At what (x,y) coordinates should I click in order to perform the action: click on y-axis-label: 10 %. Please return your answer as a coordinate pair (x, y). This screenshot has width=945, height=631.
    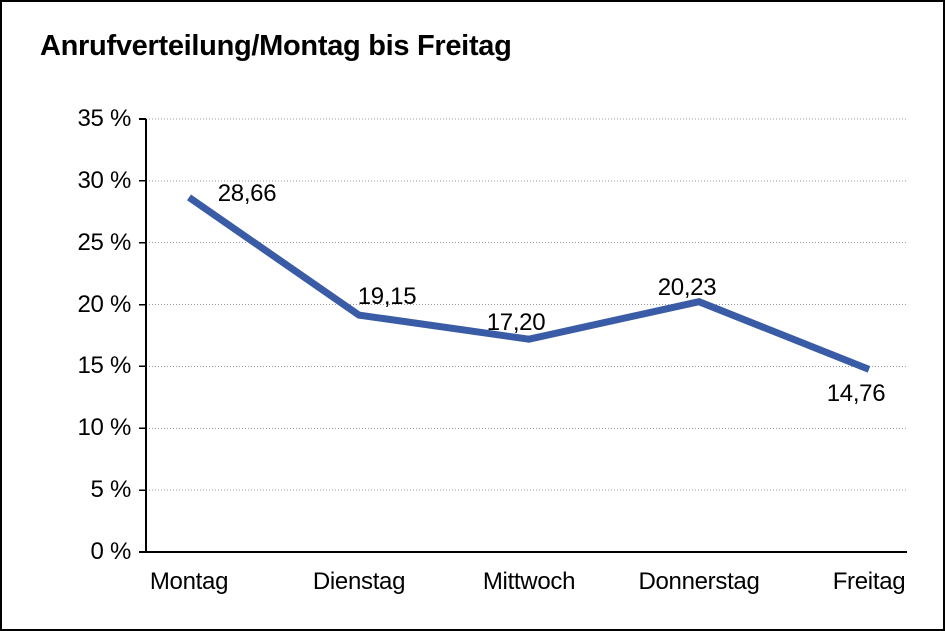
    Looking at the image, I should click on (104, 428).